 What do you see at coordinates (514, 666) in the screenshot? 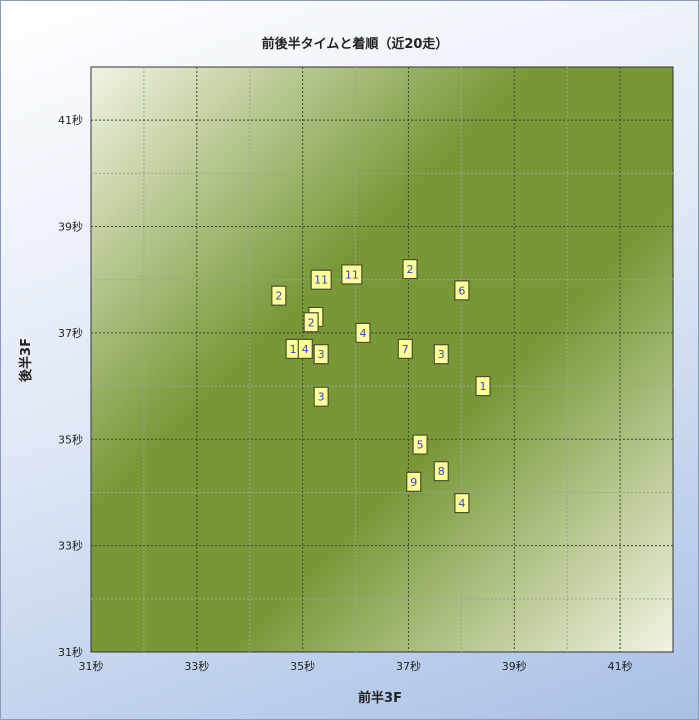
I see `x-tick-label: 39秒` at bounding box center [514, 666].